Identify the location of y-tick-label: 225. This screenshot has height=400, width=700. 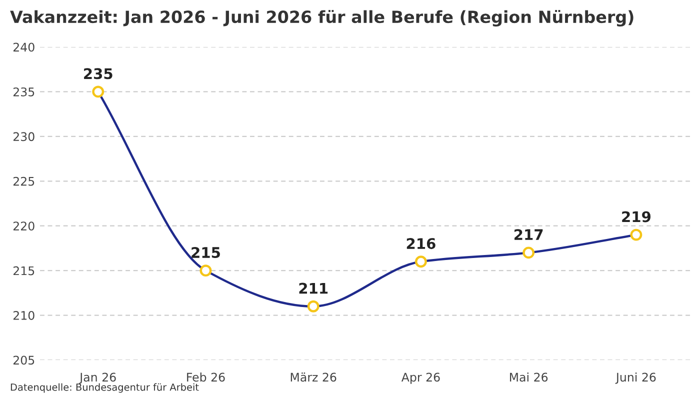
(23, 181).